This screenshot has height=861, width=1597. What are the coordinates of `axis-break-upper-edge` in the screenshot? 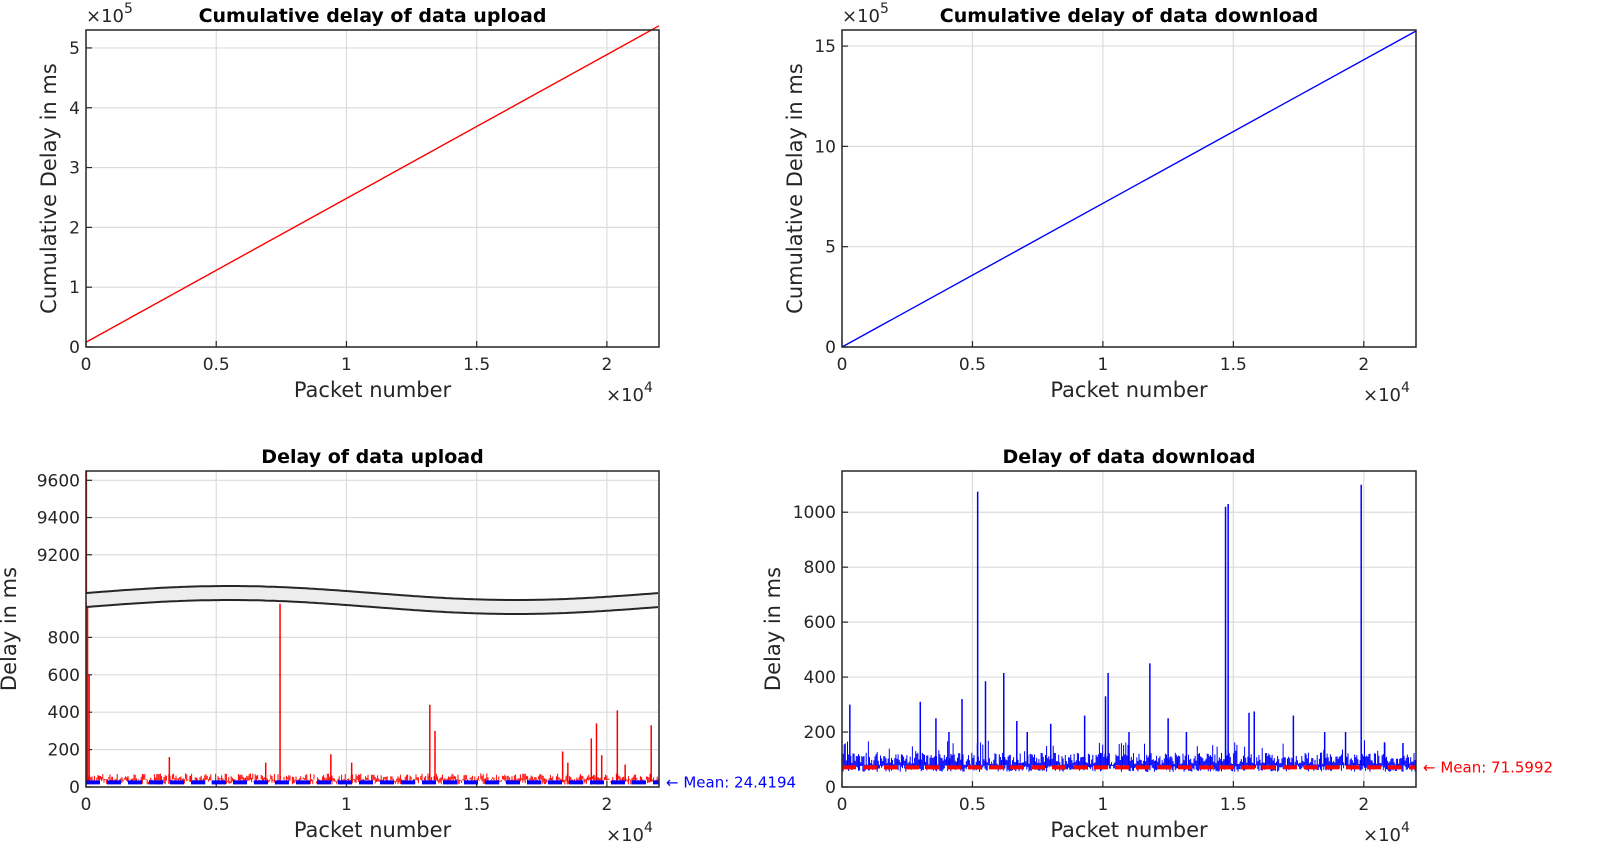 It's located at (372, 593).